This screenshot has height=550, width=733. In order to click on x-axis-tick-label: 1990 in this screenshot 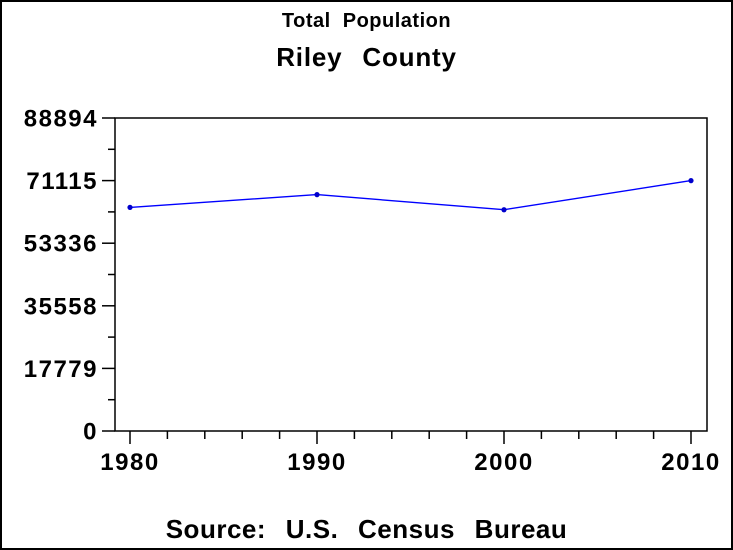, I will do `click(316, 462)`.